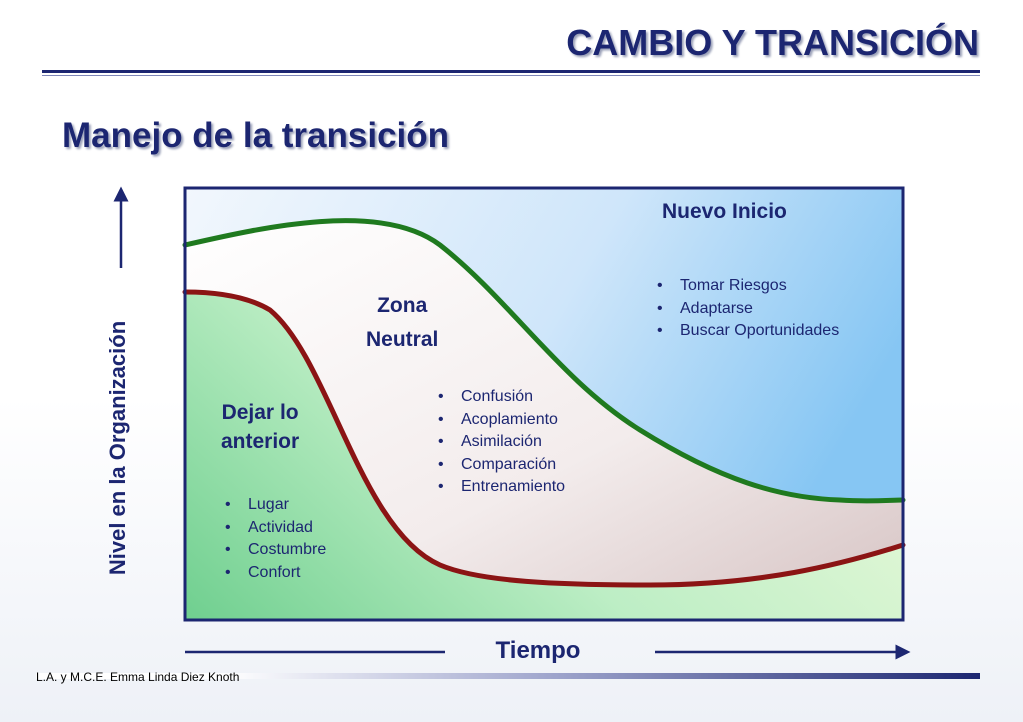  I want to click on list-item: Lugar, so click(275, 505).